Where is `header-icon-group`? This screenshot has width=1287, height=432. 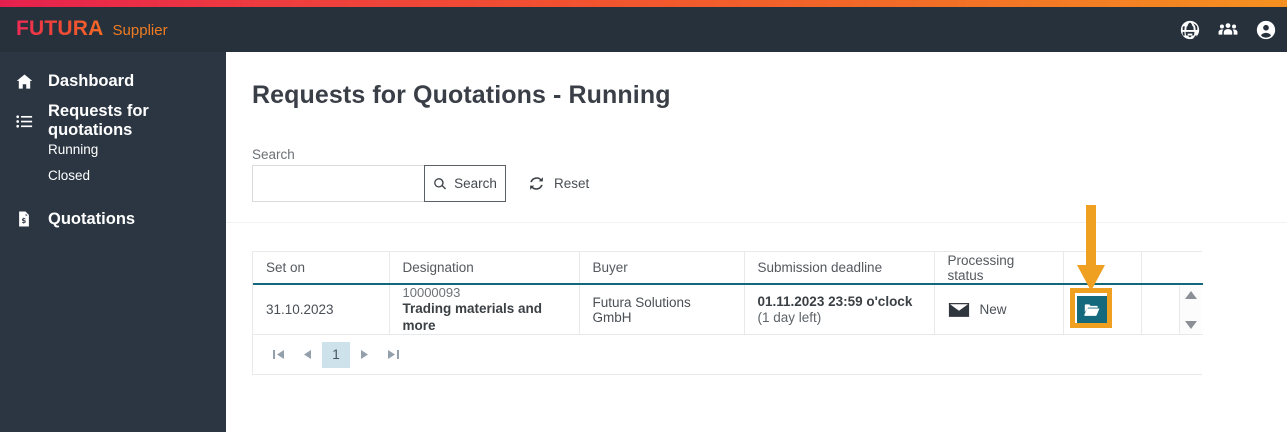 header-icon-group is located at coordinates (1228, 29).